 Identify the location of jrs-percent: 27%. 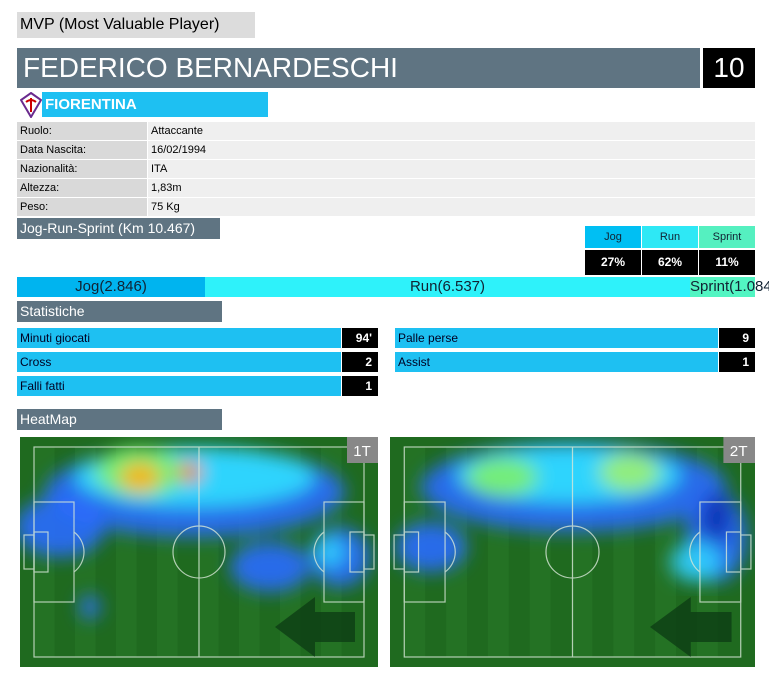
(613, 262).